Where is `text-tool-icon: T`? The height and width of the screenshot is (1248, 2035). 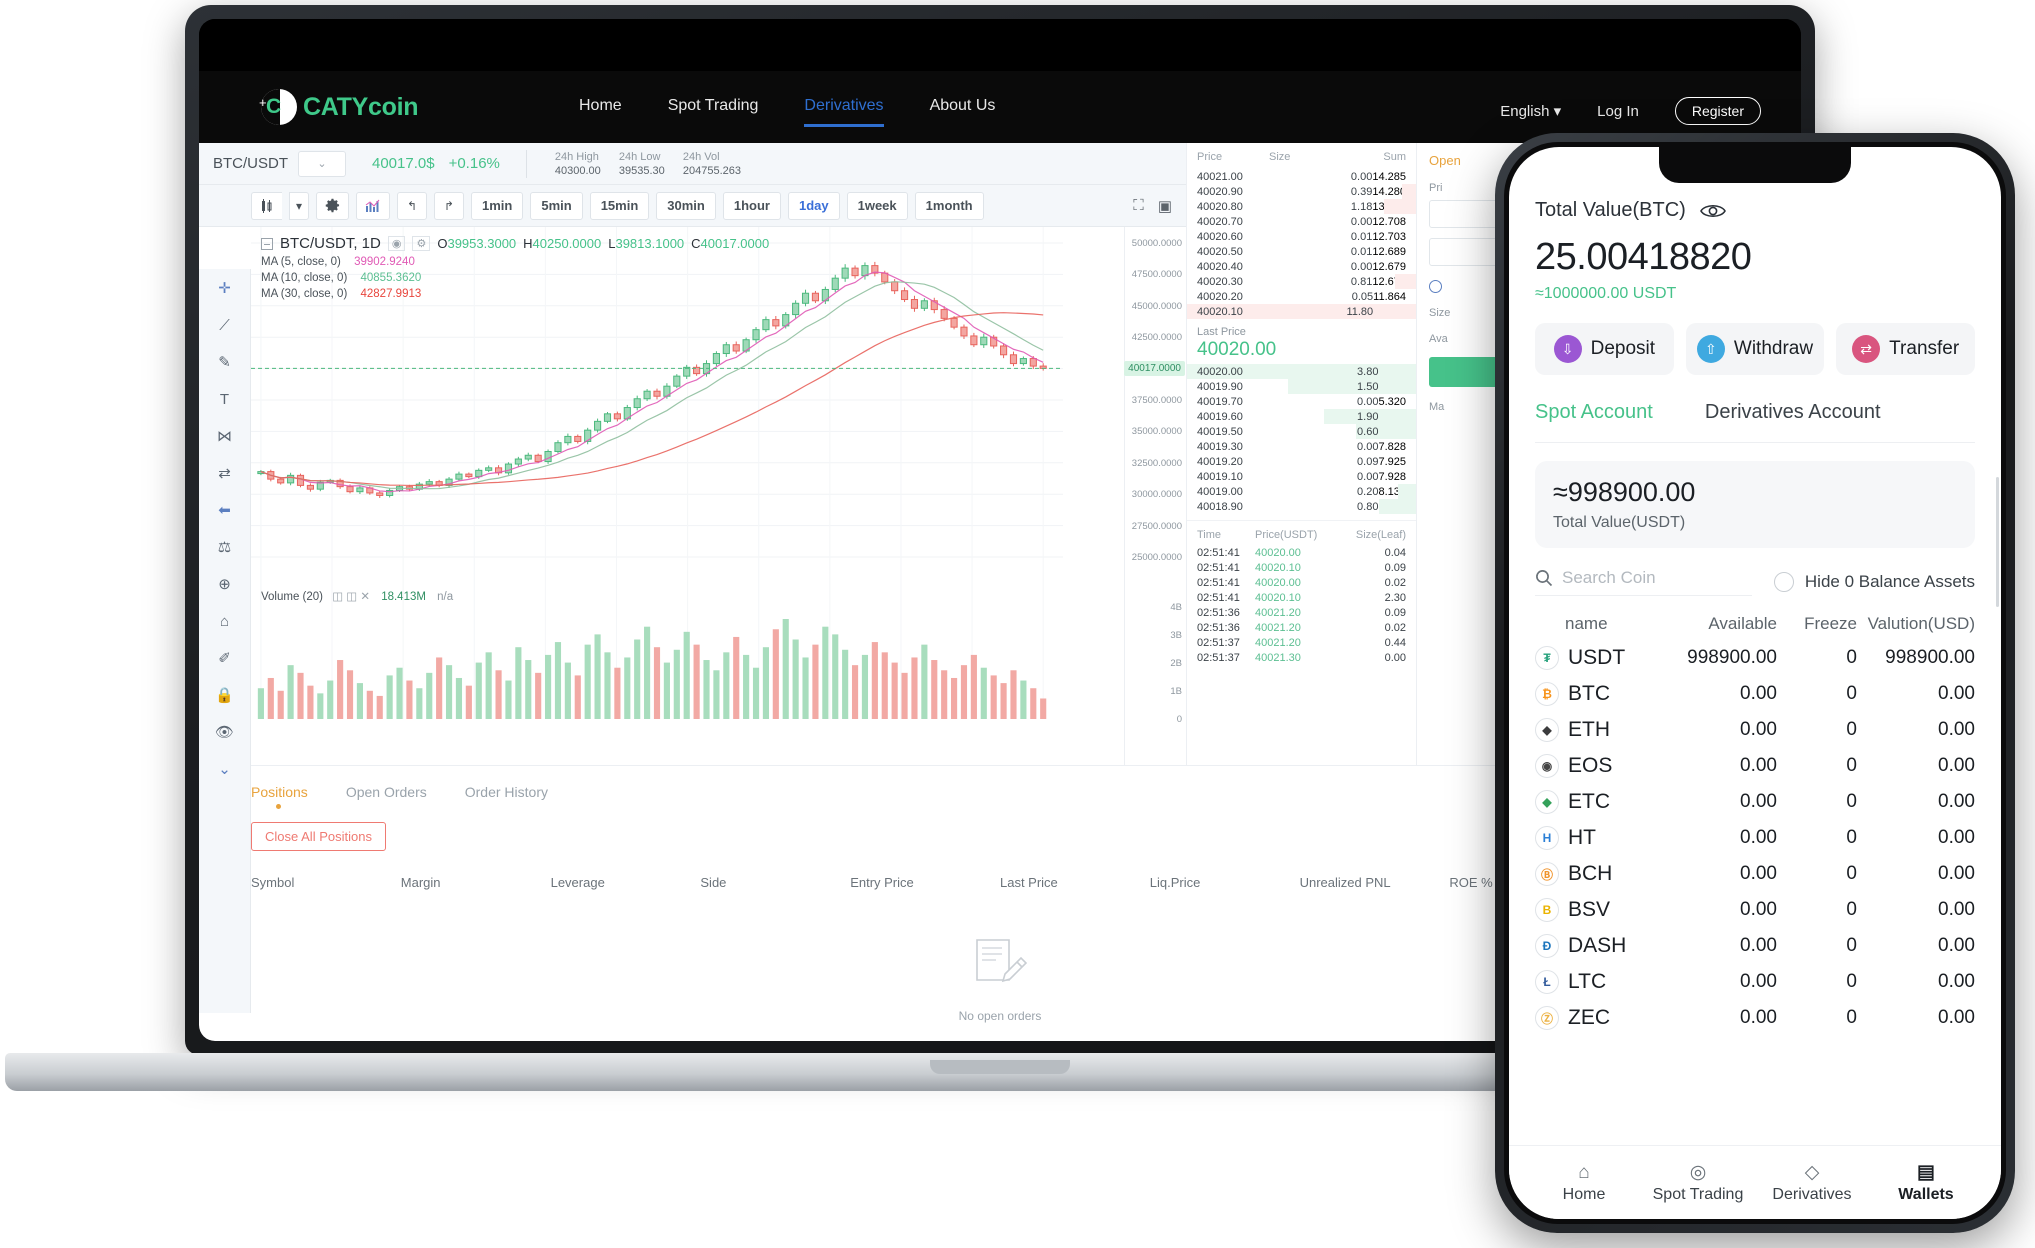 text-tool-icon: T is located at coordinates (224, 399).